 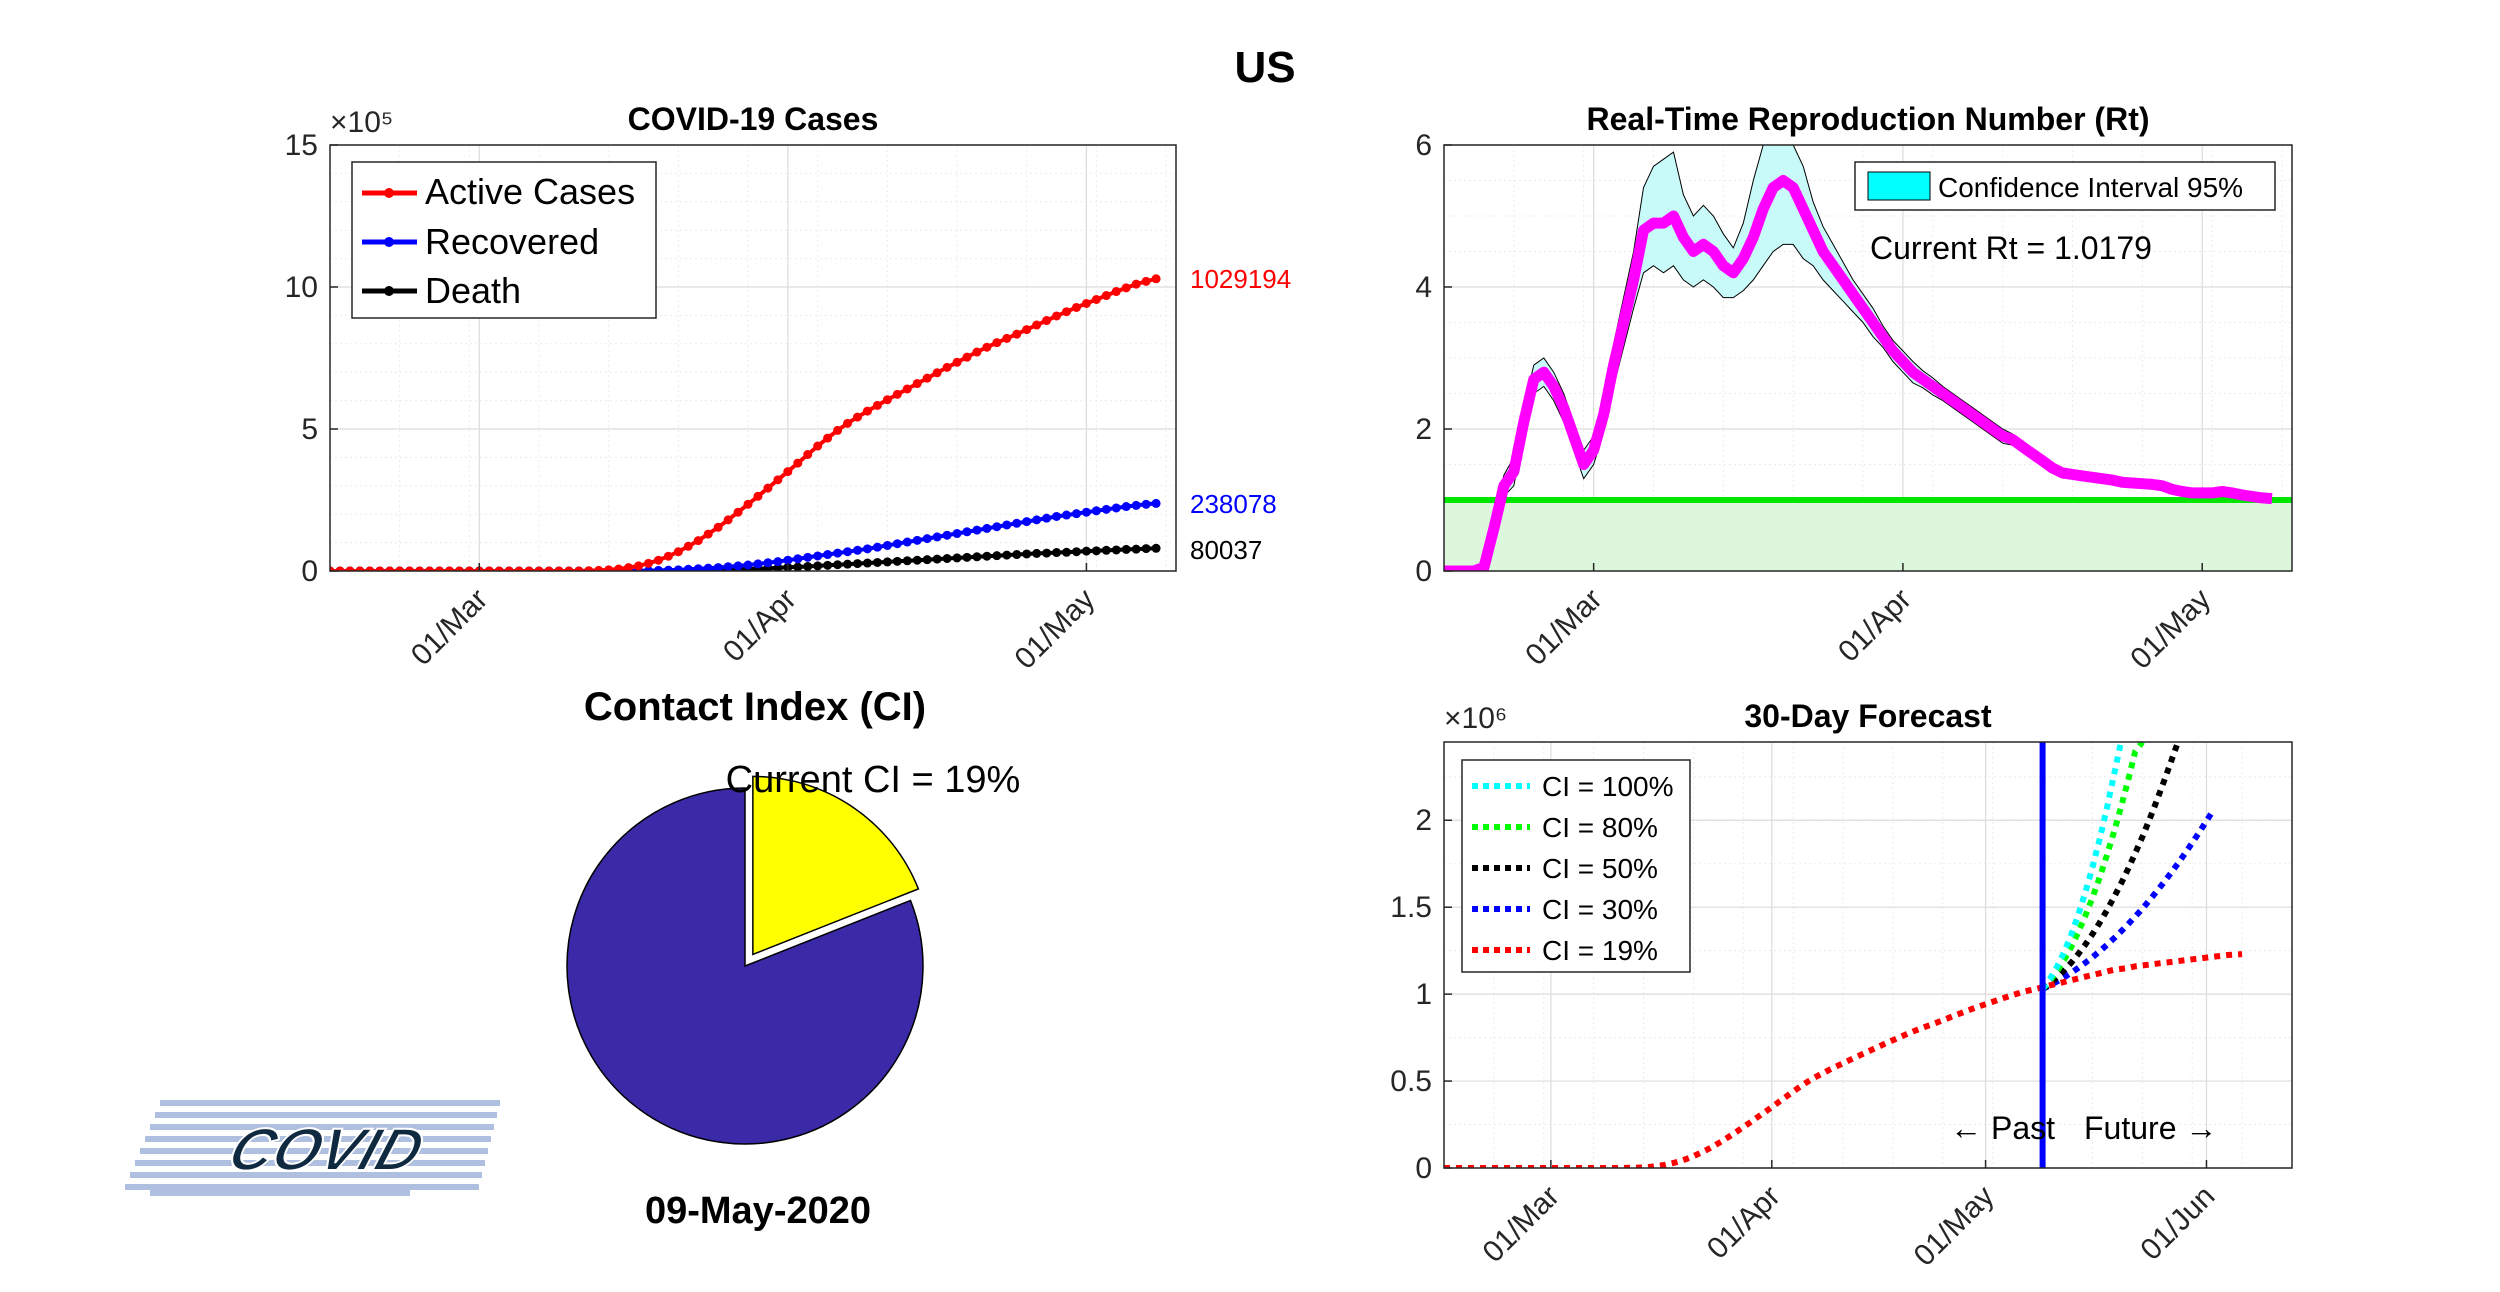 What do you see at coordinates (473, 290) in the screenshot?
I see `legend-death-label: Death` at bounding box center [473, 290].